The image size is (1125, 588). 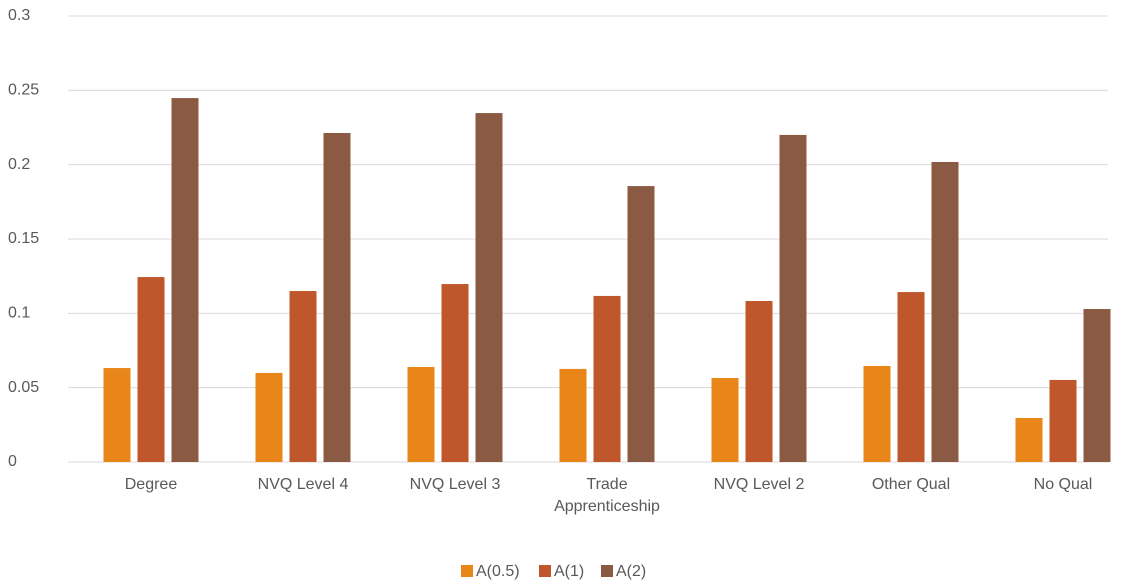 What do you see at coordinates (19, 313) in the screenshot?
I see `y-tick-label: 0.1` at bounding box center [19, 313].